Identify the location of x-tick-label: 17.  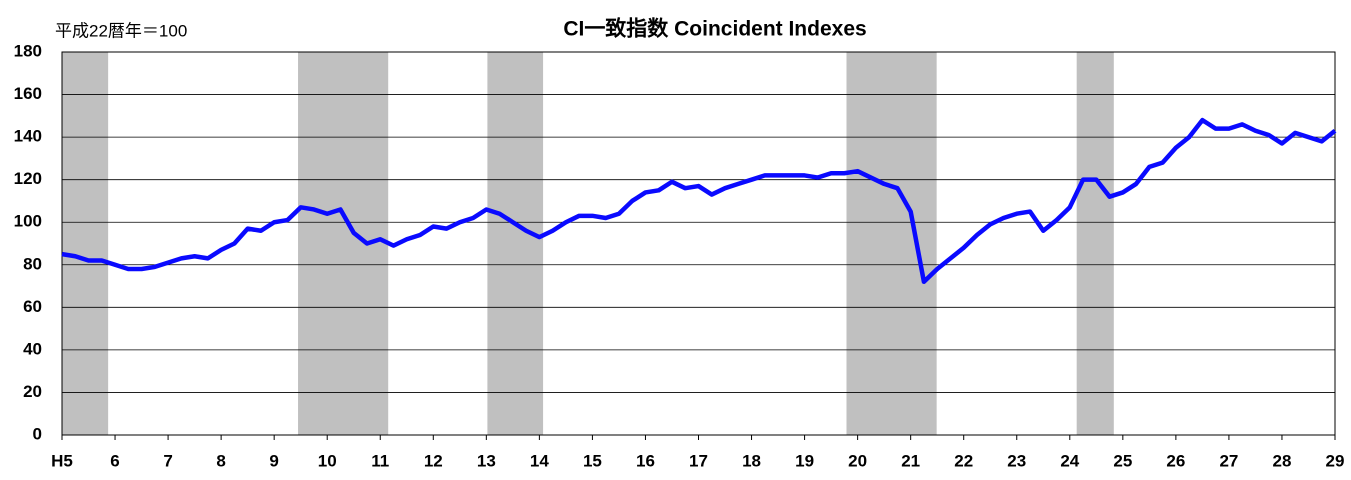
(698, 460).